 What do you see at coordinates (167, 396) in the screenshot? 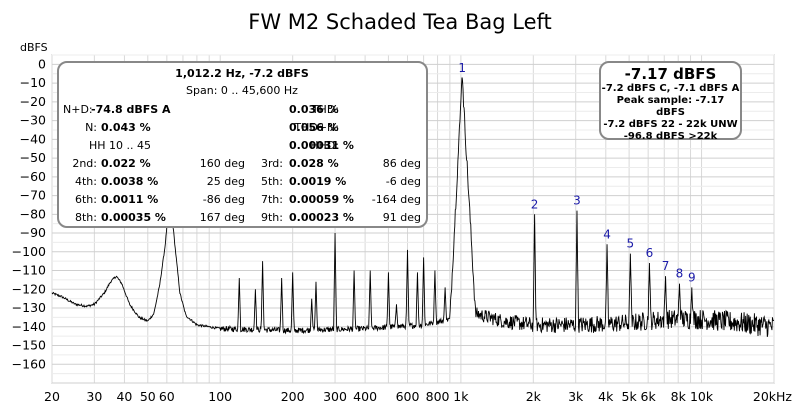
I see `x-tick-label: 60` at bounding box center [167, 396].